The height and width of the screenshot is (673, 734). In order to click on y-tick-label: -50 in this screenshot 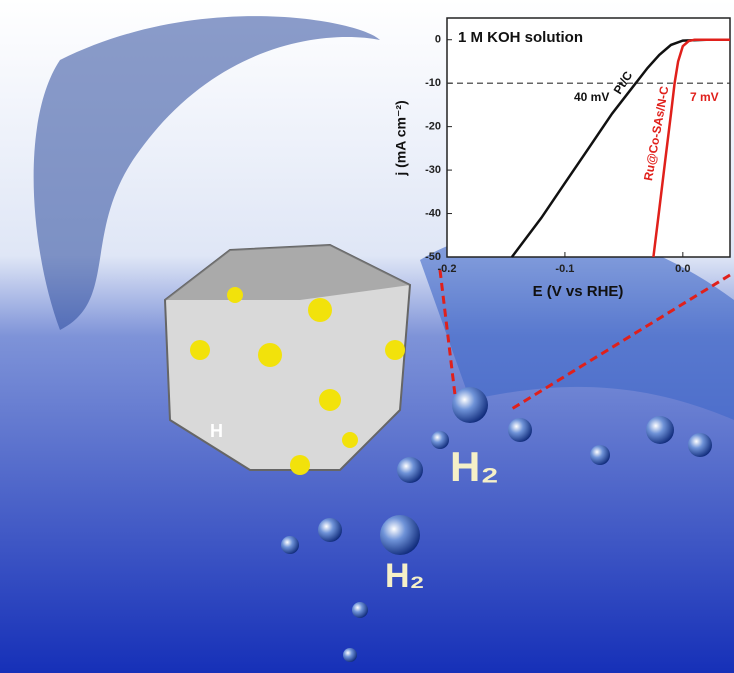, I will do `click(433, 257)`.